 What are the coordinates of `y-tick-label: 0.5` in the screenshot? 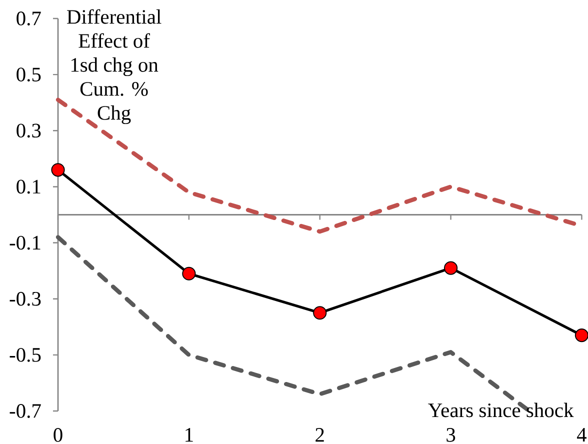 It's located at (28, 75).